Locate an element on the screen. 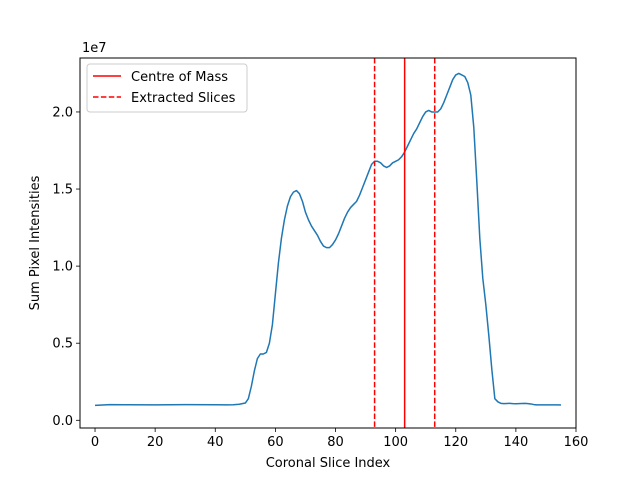  x-tick-label-40: 40 is located at coordinates (215, 442).